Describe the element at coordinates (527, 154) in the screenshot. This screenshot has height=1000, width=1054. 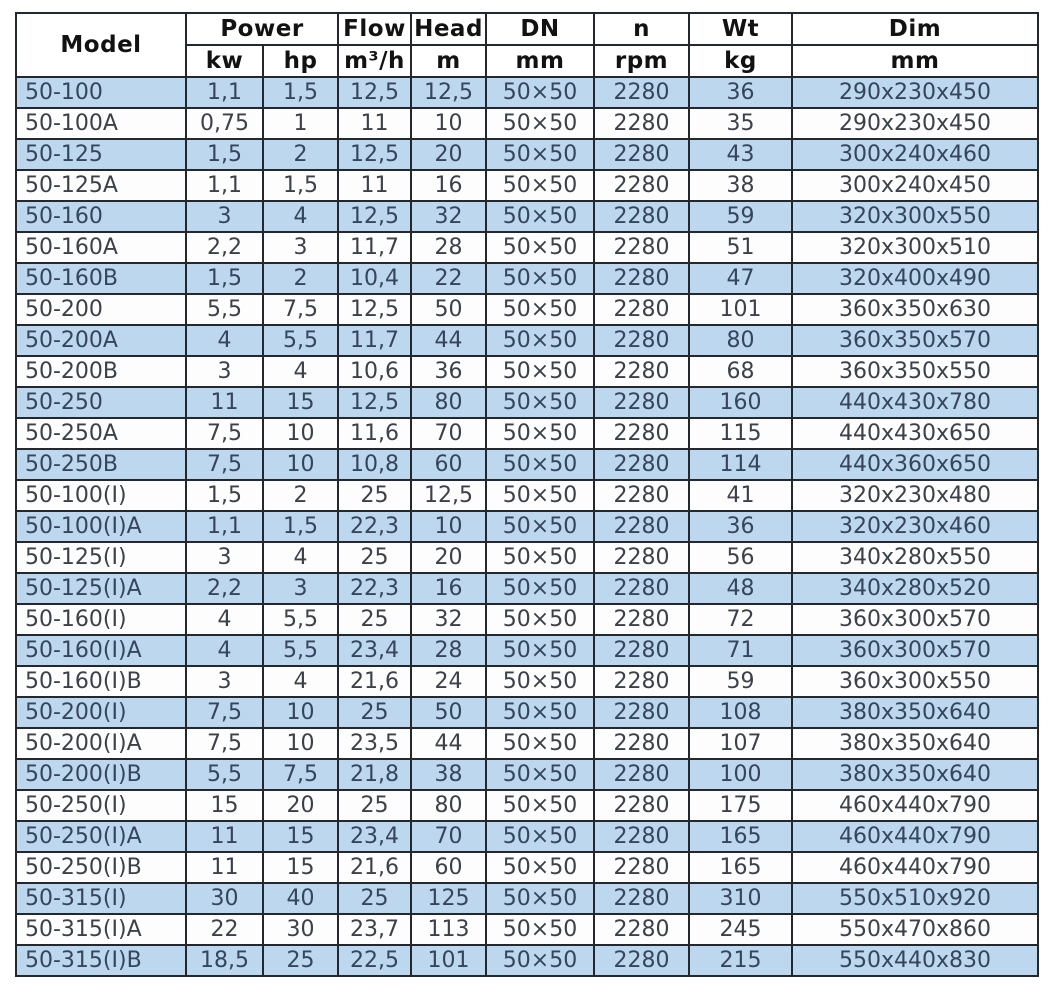
I see `table-row: 50-125 1,5 2 12,5 20 50×50 2280 43 300x240x460` at that location.